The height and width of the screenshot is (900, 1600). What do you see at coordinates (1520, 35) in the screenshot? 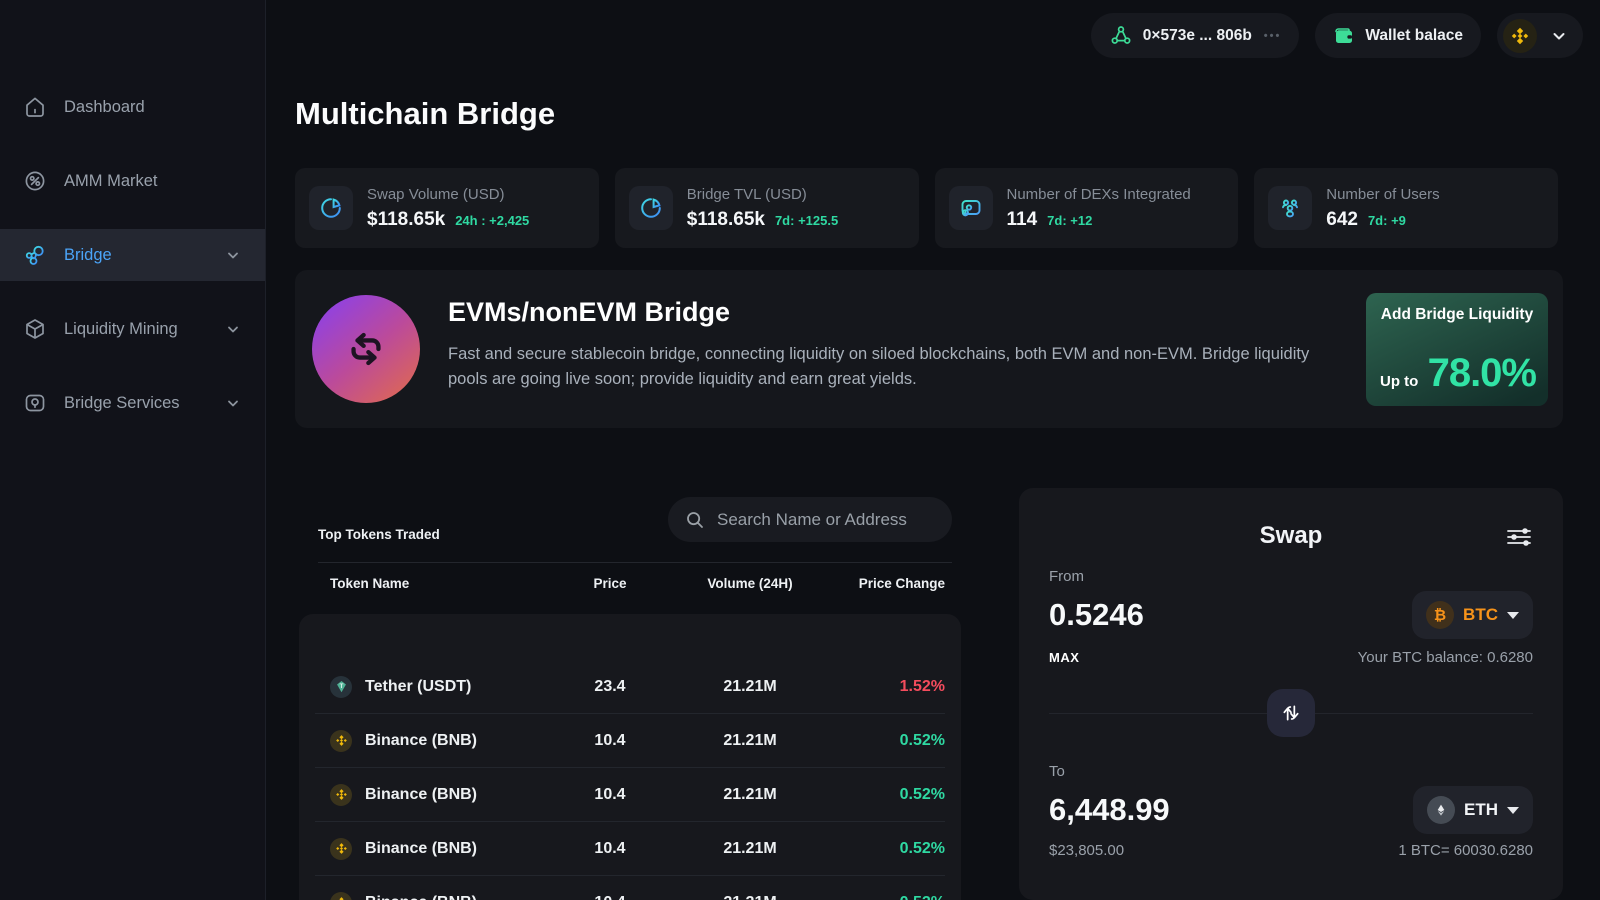
I see `binance-logo-icon` at bounding box center [1520, 35].